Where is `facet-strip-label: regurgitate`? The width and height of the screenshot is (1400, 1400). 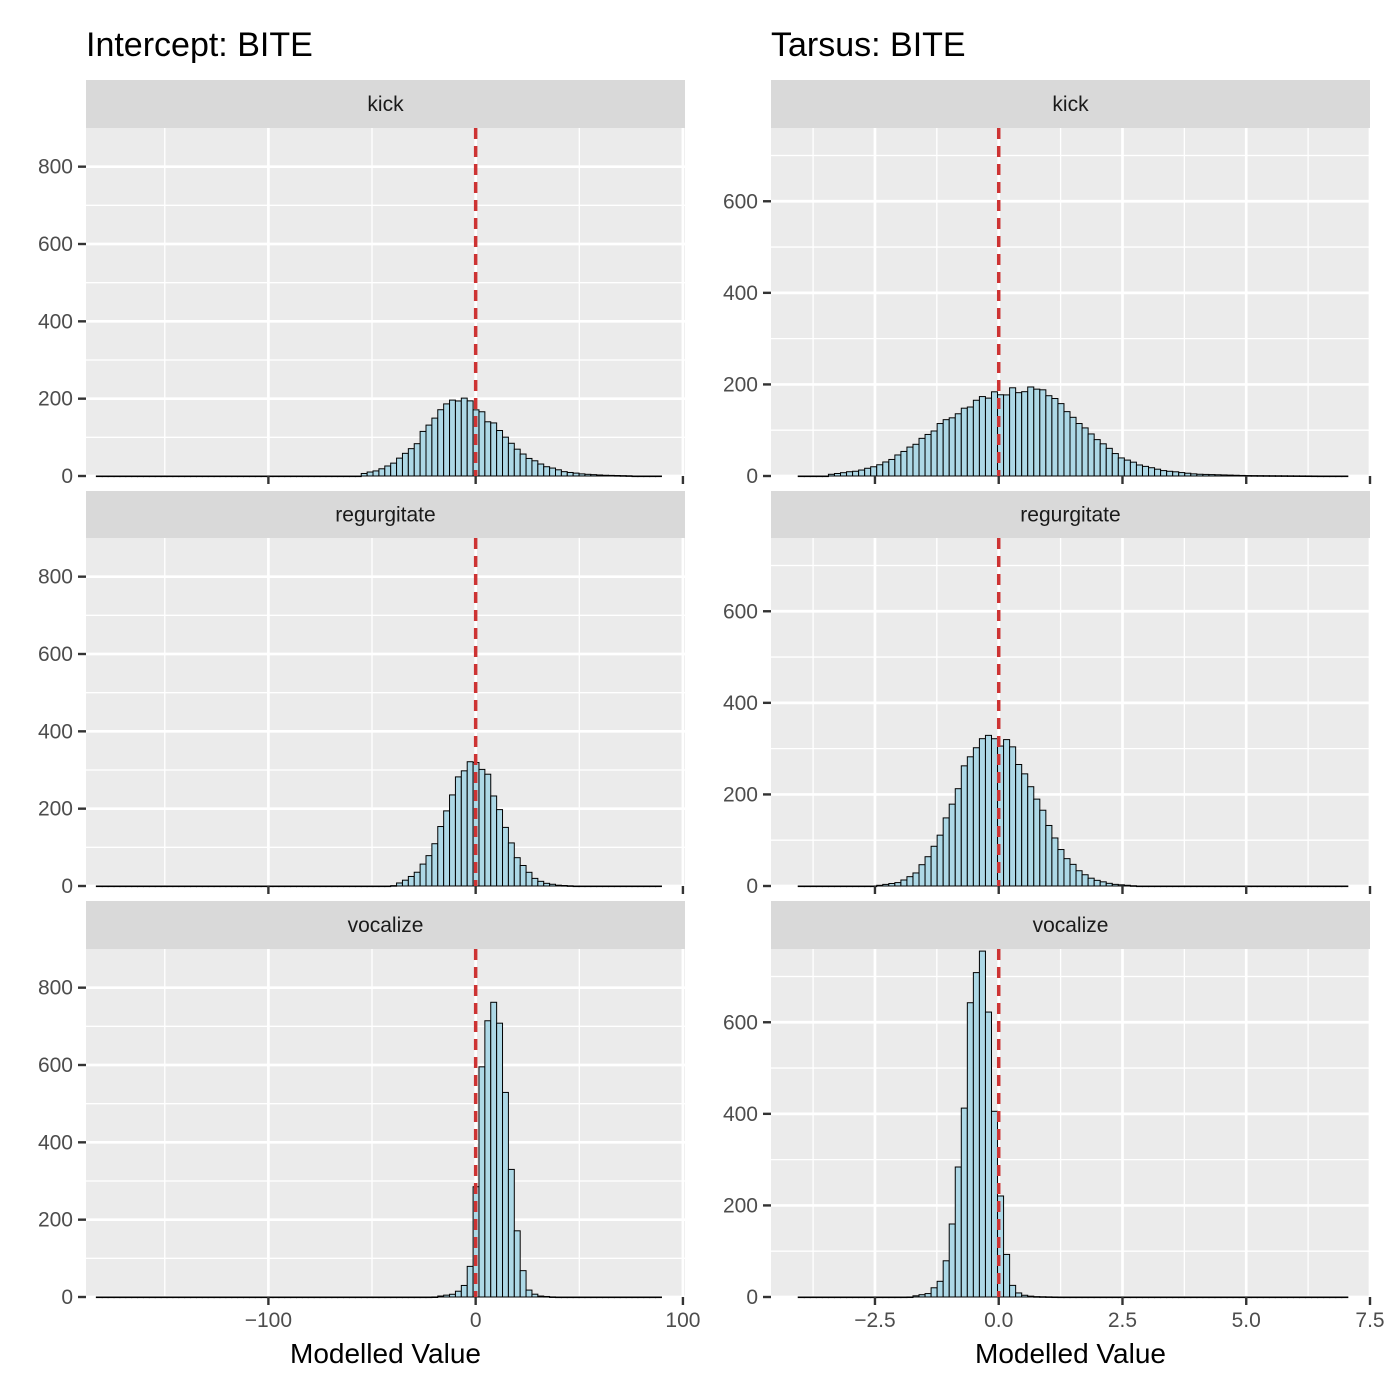 facet-strip-label: regurgitate is located at coordinates (1070, 515).